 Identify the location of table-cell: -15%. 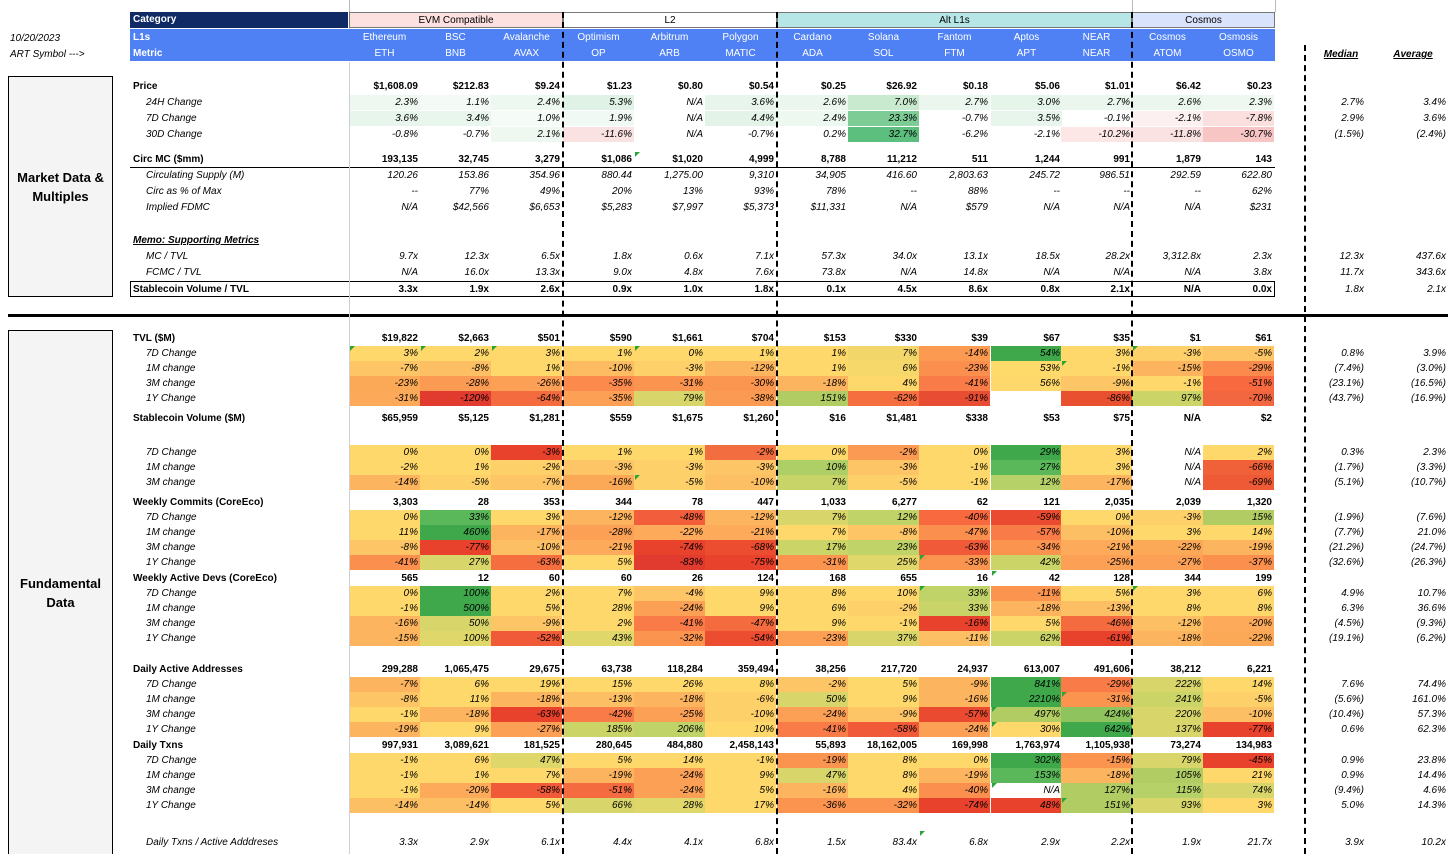
(384, 638).